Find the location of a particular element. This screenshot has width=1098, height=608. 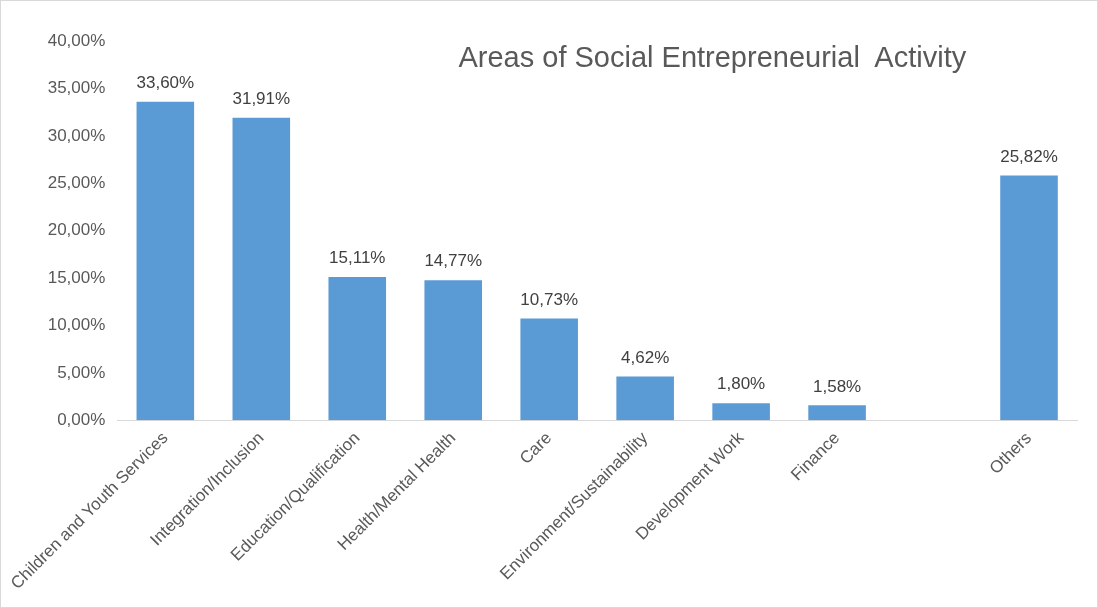

chart-title: Areas of Social Entrepreneurial Activity is located at coordinates (712, 57).